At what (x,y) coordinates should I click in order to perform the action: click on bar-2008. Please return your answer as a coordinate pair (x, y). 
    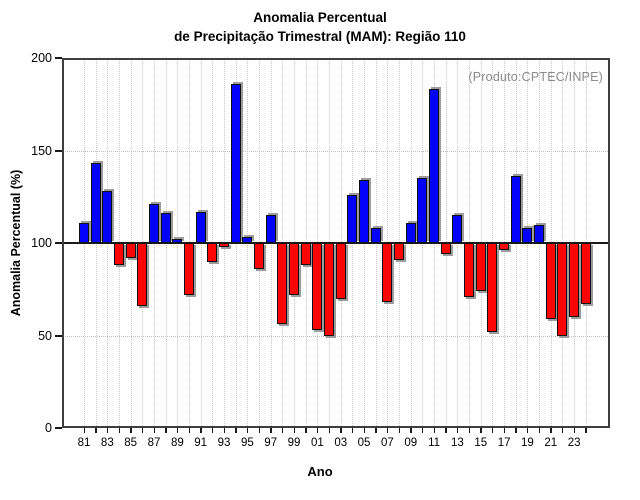
    Looking at the image, I should click on (399, 251).